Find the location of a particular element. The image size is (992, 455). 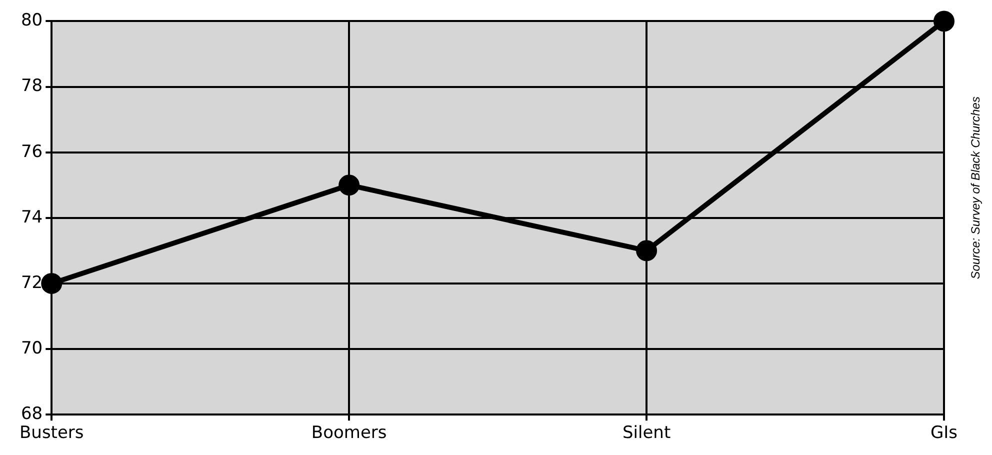

x-tick-label: Boomers is located at coordinates (349, 433).